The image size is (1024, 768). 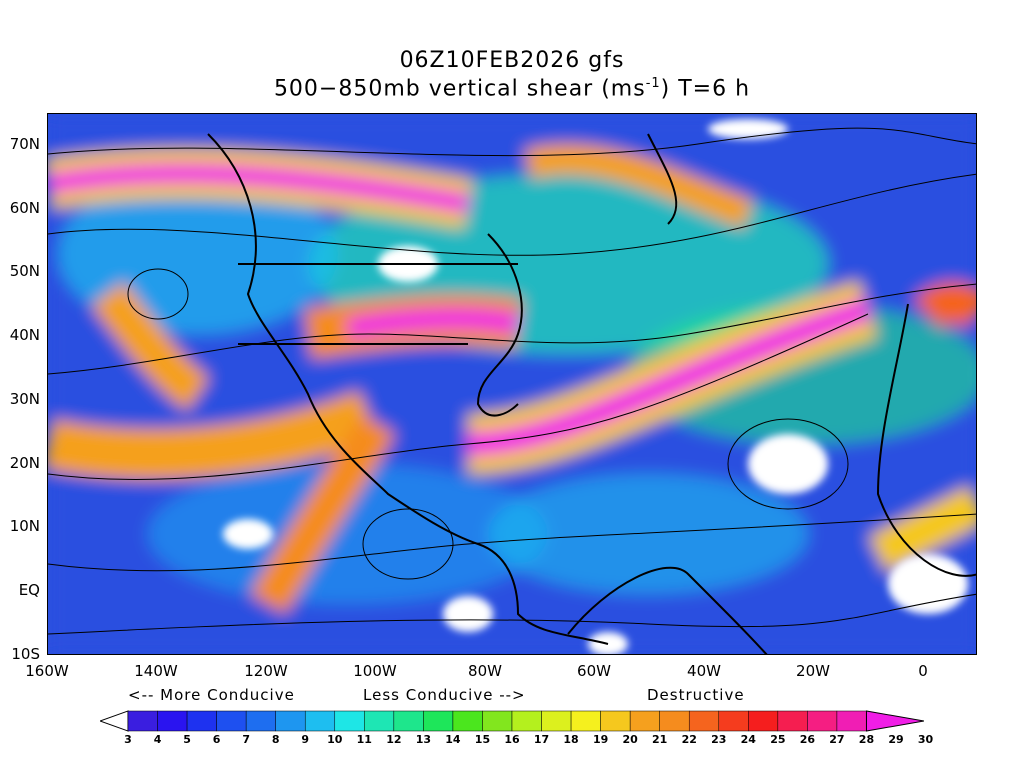 What do you see at coordinates (24, 144) in the screenshot?
I see `y-tick-label: 70N` at bounding box center [24, 144].